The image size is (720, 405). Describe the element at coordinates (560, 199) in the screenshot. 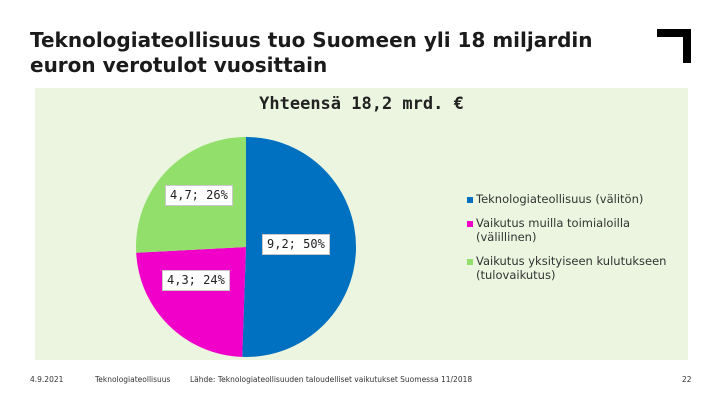

I see `legend-label: Teknologiateollisuus (välitön)` at that location.